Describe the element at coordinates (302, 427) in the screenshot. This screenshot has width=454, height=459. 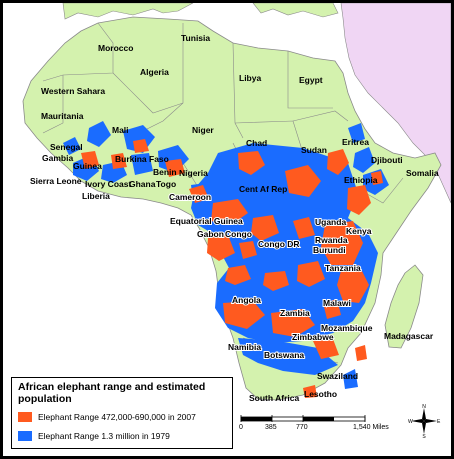
I see `scale-tick-label: 770` at that location.